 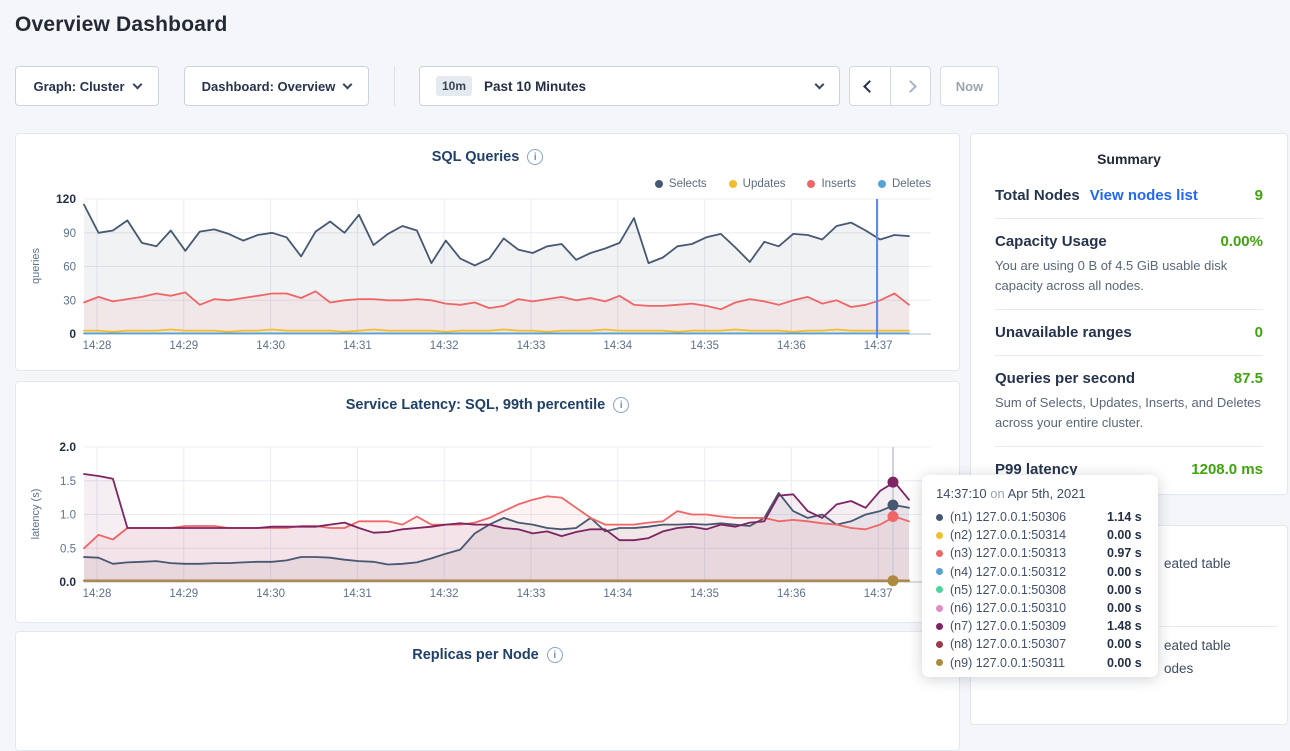 What do you see at coordinates (67, 447) in the screenshot?
I see `svg-text: 2.0` at bounding box center [67, 447].